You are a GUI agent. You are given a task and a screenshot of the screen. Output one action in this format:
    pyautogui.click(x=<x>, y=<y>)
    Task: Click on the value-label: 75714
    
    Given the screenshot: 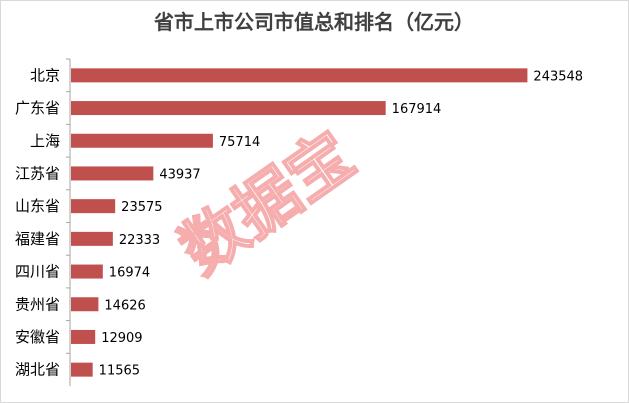 What is the action you would take?
    pyautogui.click(x=239, y=142)
    